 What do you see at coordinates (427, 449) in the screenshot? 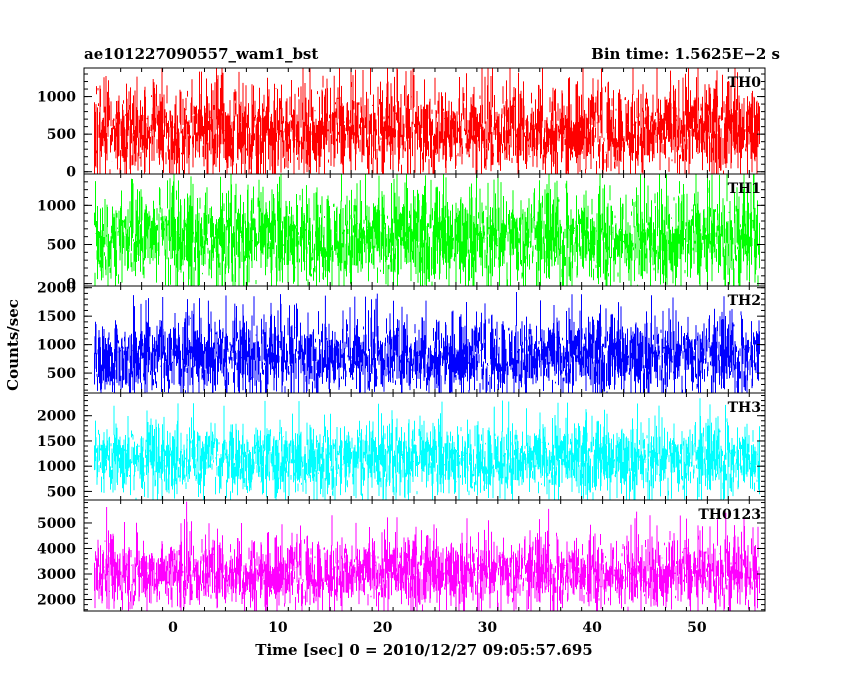
I see `series-th3-trace` at bounding box center [427, 449].